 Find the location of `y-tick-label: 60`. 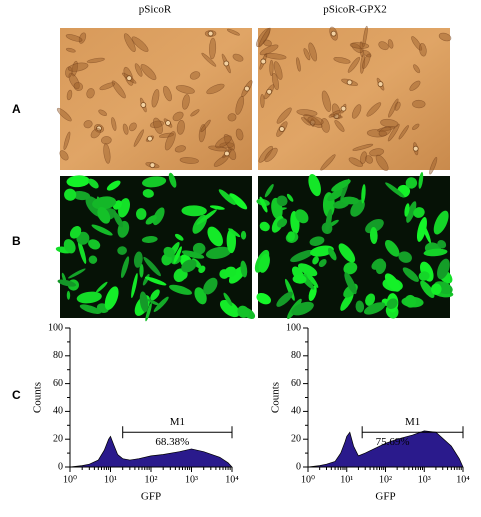

y-tick-label: 60 is located at coordinates (296, 383).